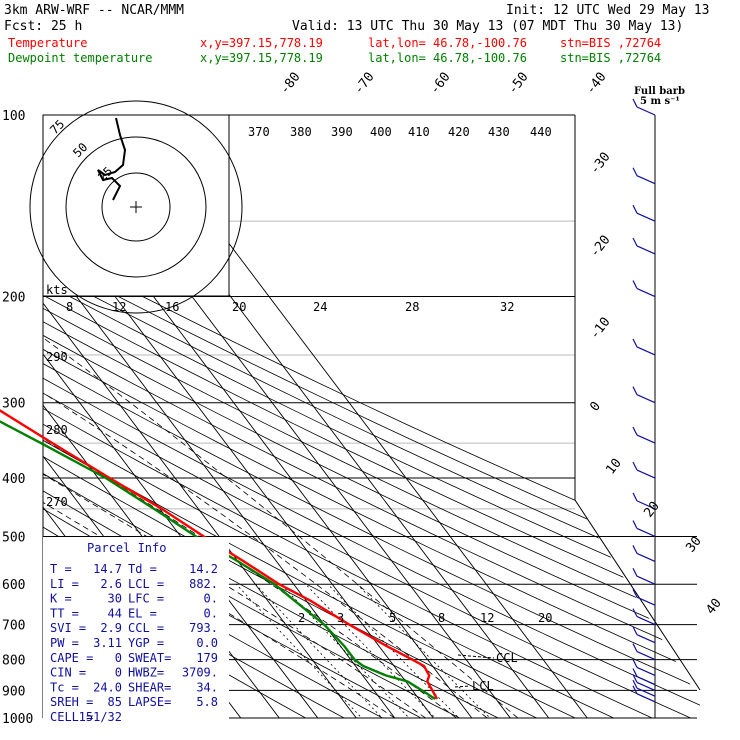 This screenshot has width=740, height=740. I want to click on pressure-tick-label: 1000, so click(17, 719).